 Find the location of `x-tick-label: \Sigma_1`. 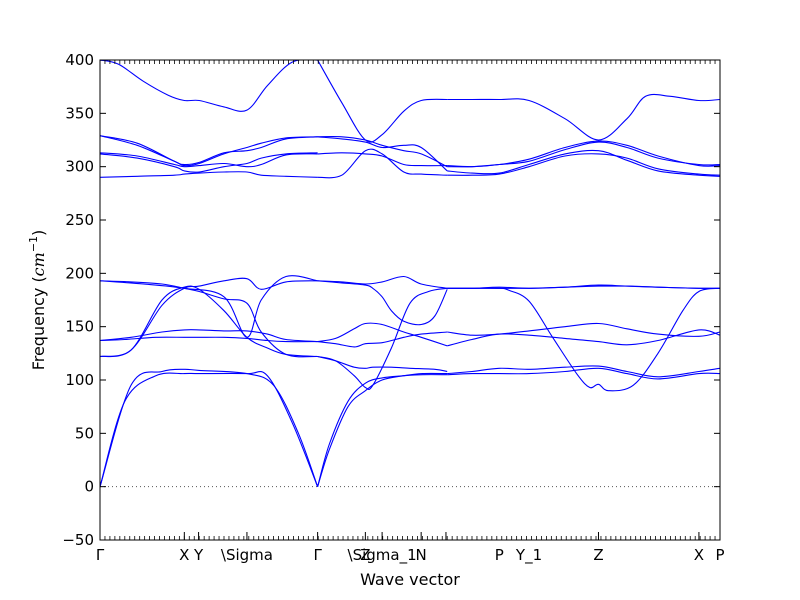

x-tick-label: \Sigma_1 is located at coordinates (382, 555).